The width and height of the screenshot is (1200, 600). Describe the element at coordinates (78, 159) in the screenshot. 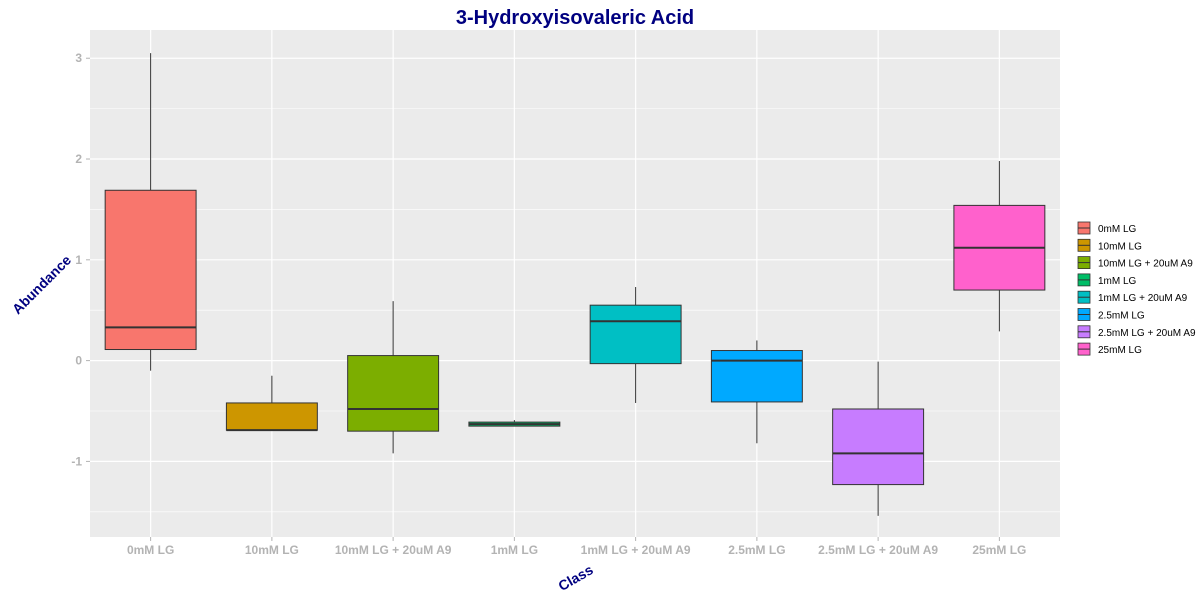

I see `y-tick-label: 2` at that location.